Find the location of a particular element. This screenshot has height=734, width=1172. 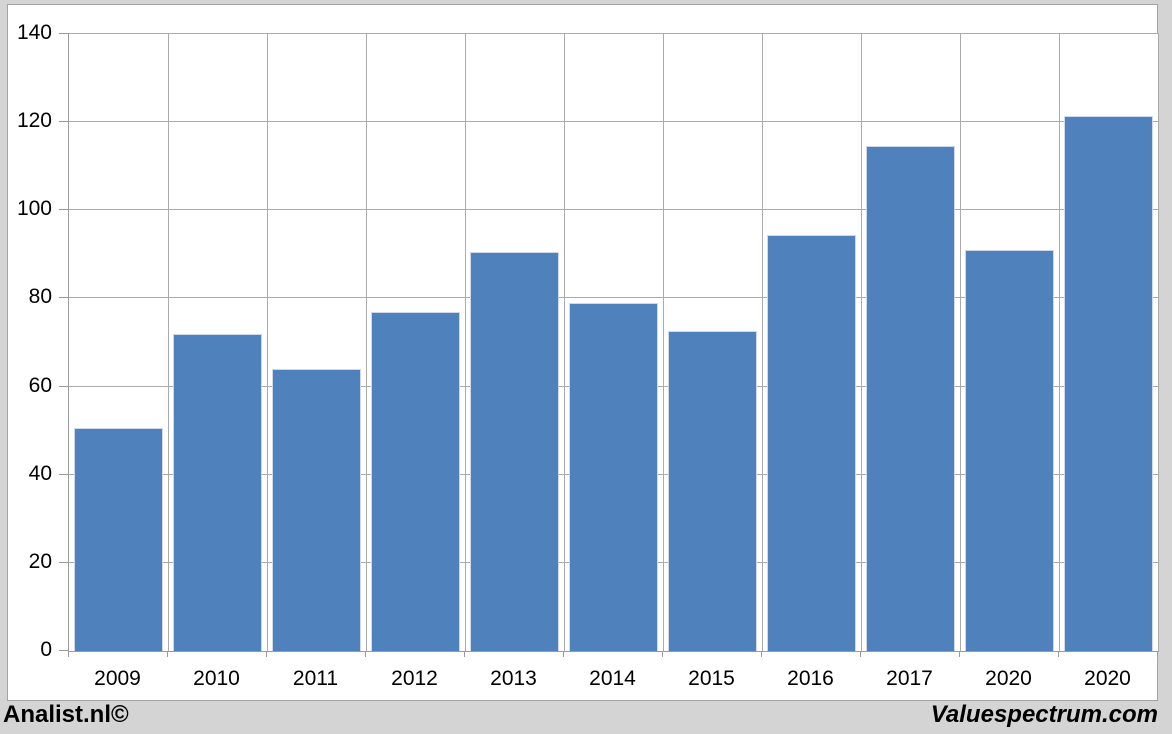

y-tick-label: 100 is located at coordinates (34, 209).